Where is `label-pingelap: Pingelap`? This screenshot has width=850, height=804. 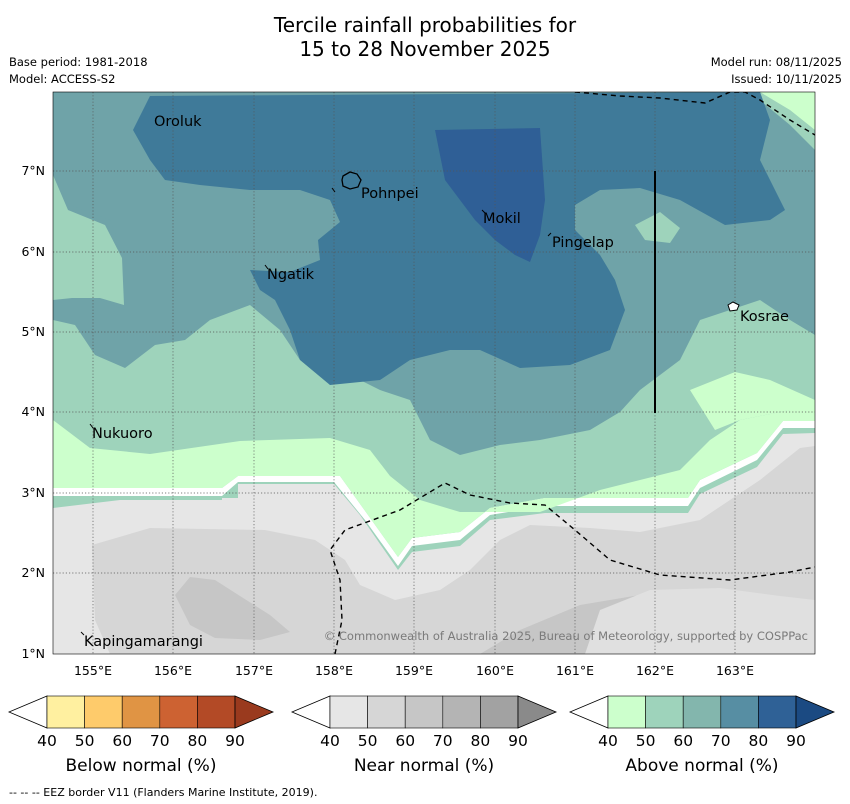 label-pingelap: Pingelap is located at coordinates (583, 243).